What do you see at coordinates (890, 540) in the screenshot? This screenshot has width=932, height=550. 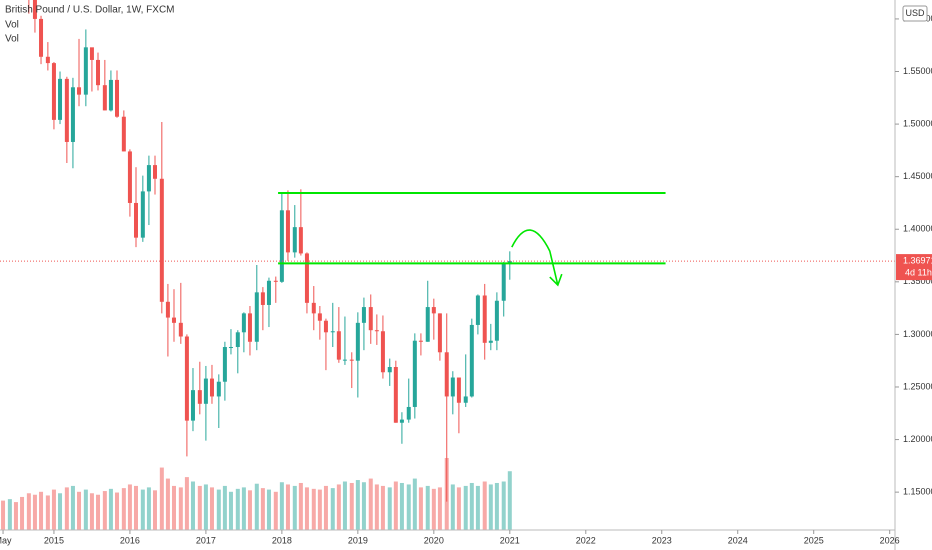 I see `x-tick-label: 2026` at bounding box center [890, 540].